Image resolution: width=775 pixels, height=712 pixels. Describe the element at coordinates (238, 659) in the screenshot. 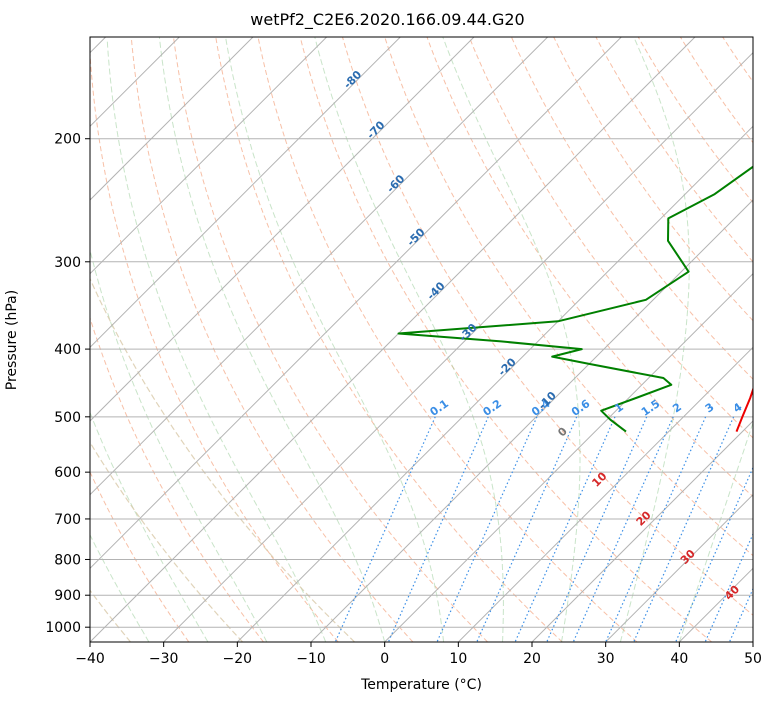

I see `x-tick-label: −20` at that location.